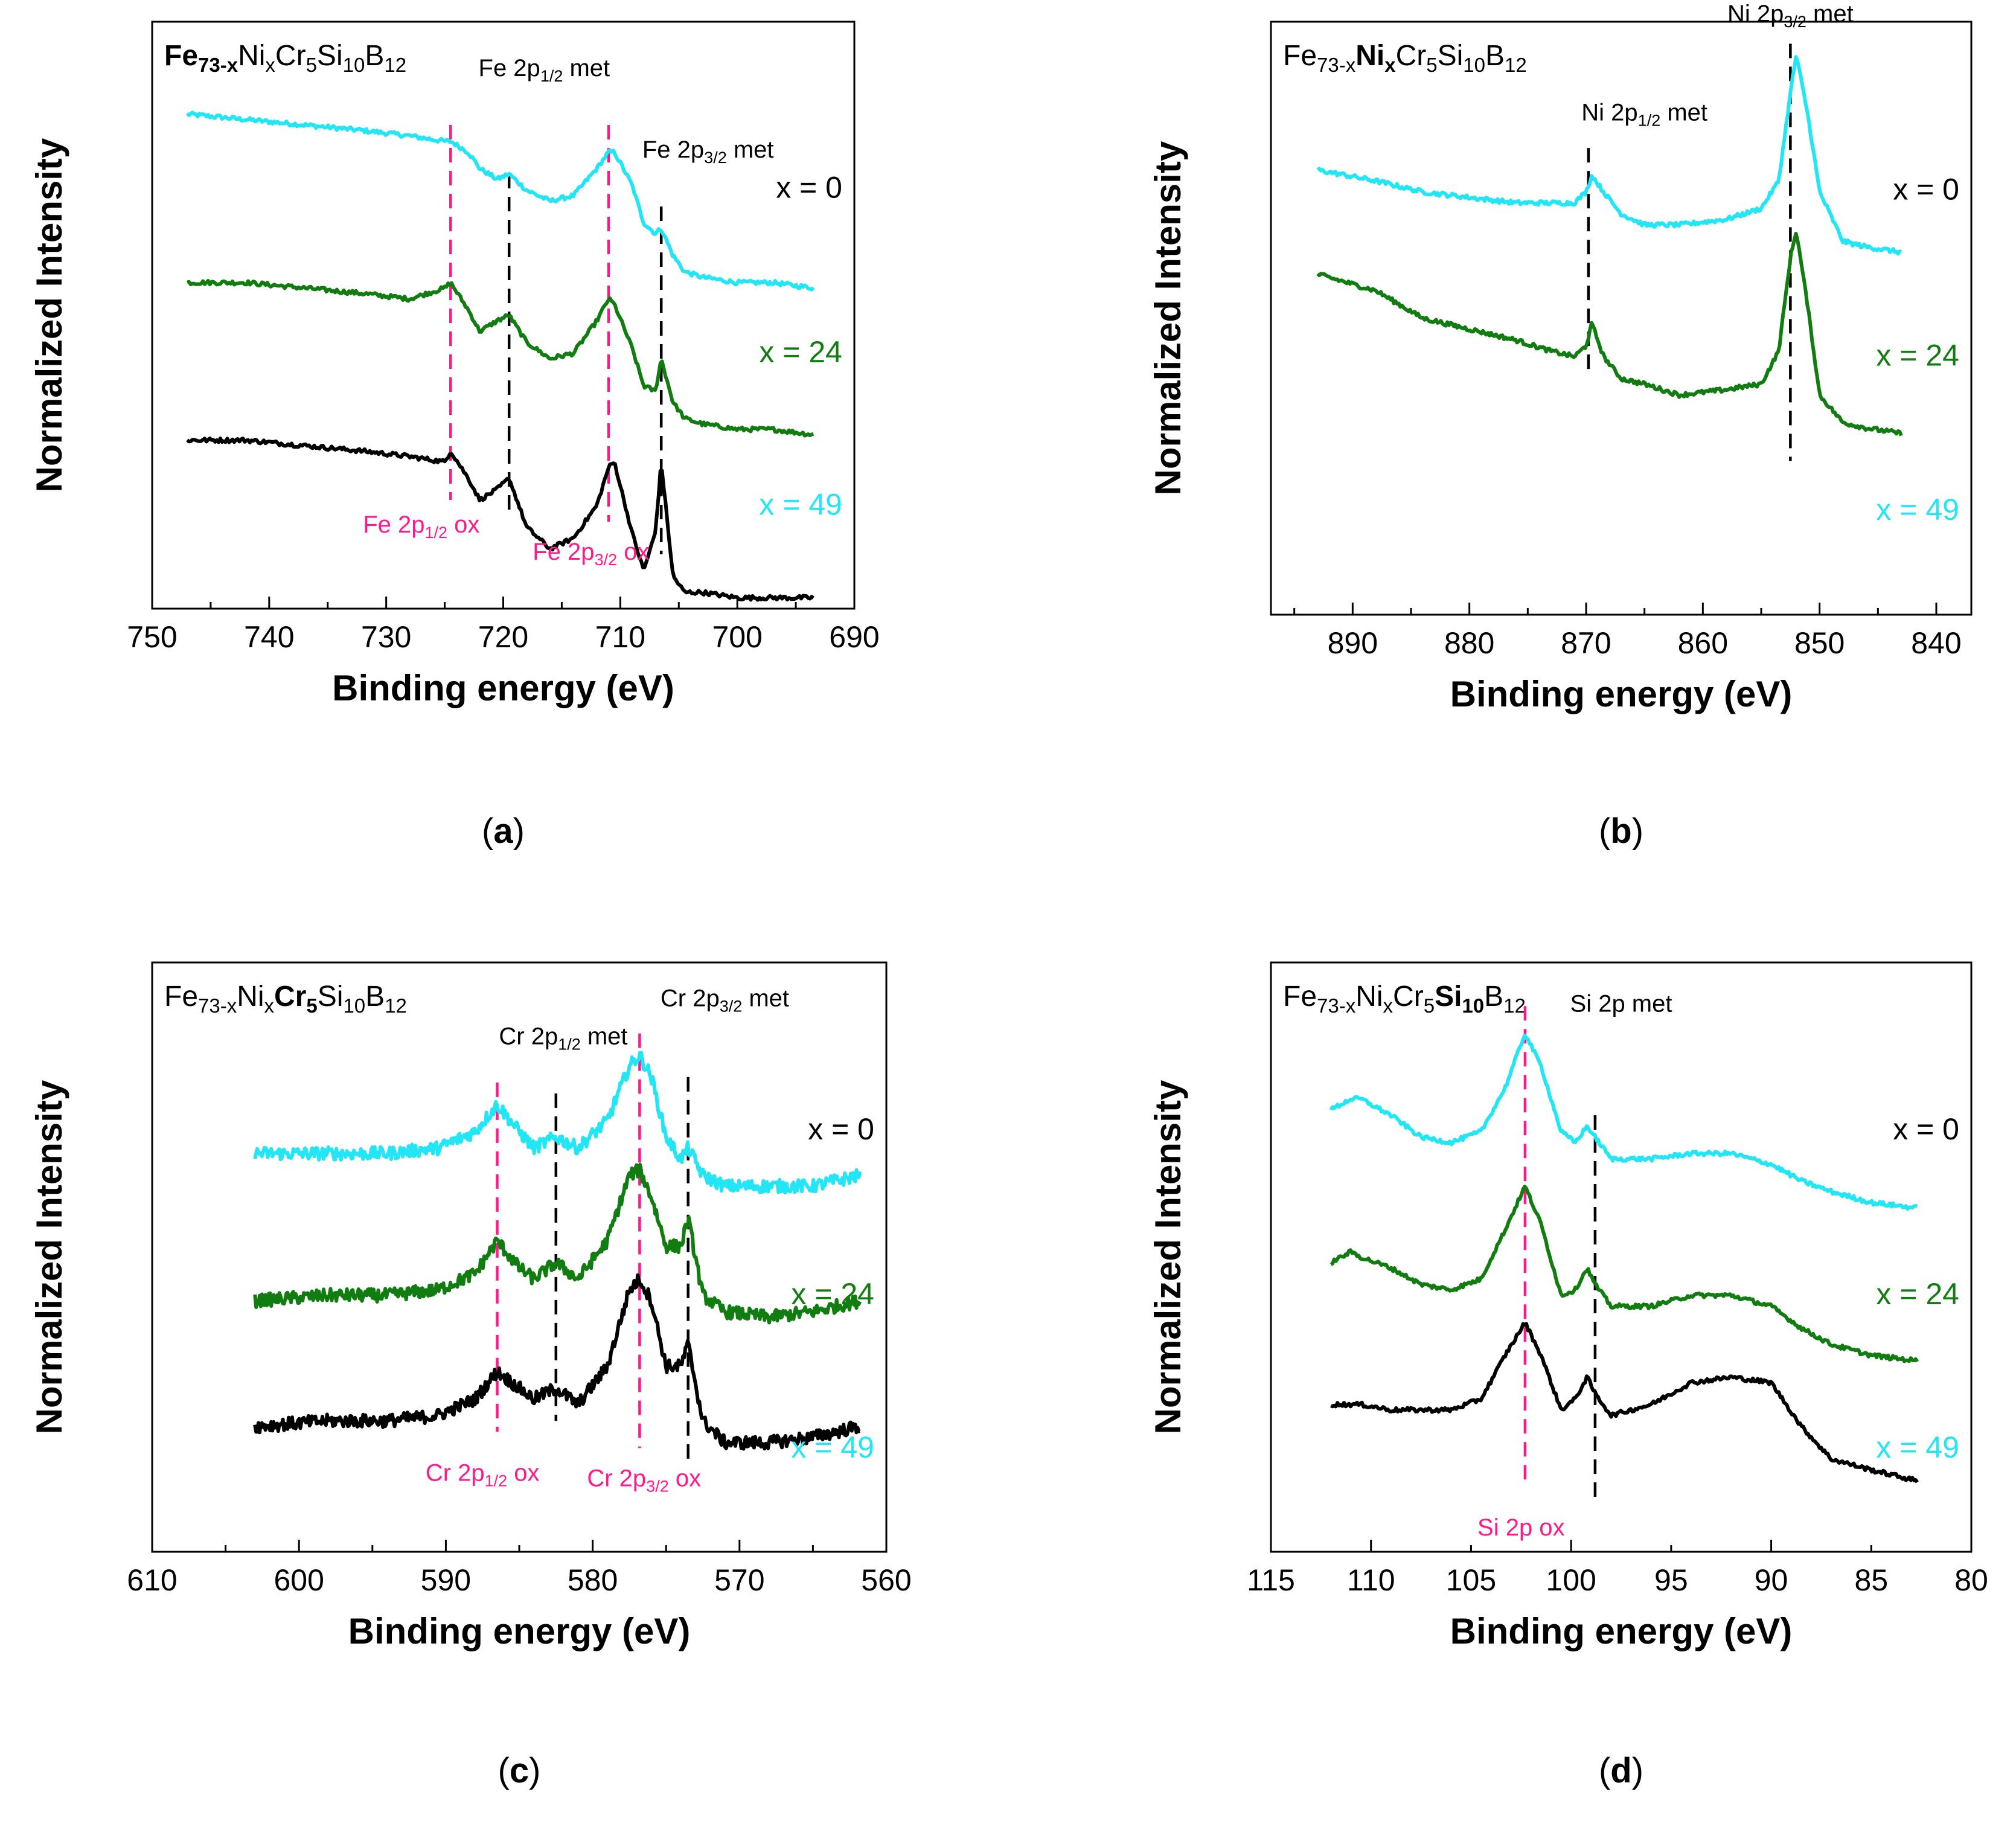 The width and height of the screenshot is (2016, 1838). I want to click on x-tick-label: 100, so click(1571, 1580).